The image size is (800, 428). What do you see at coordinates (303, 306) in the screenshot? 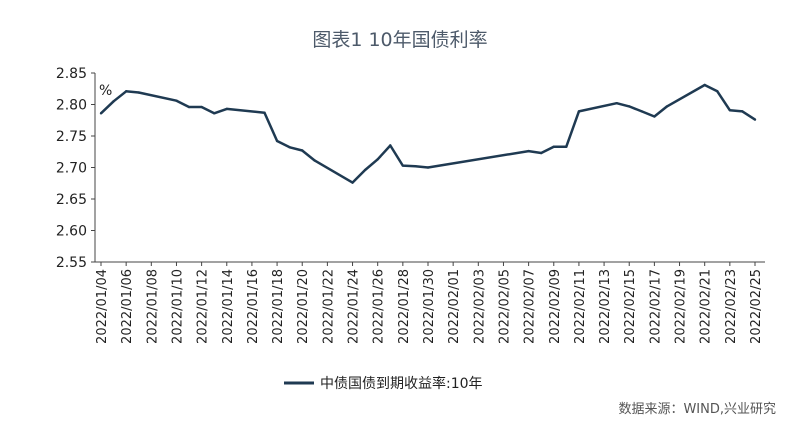
I see `x-tick-label: 2022/01/20` at bounding box center [303, 306].